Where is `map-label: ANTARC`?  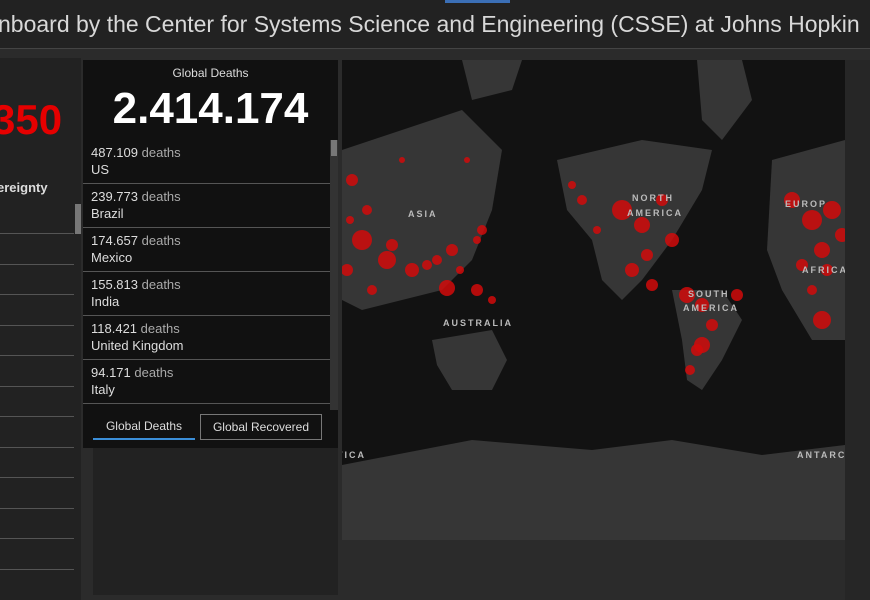
map-label: ANTARC is located at coordinates (821, 455).